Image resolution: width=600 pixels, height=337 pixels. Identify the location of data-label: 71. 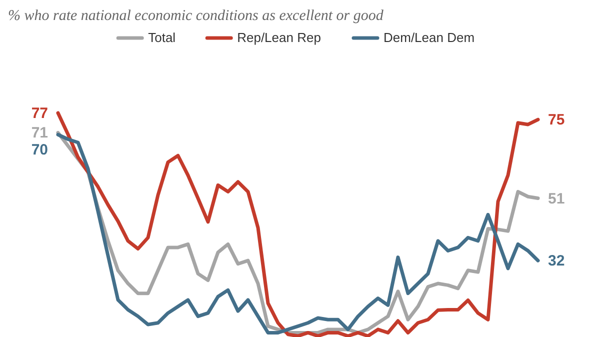
(39, 133).